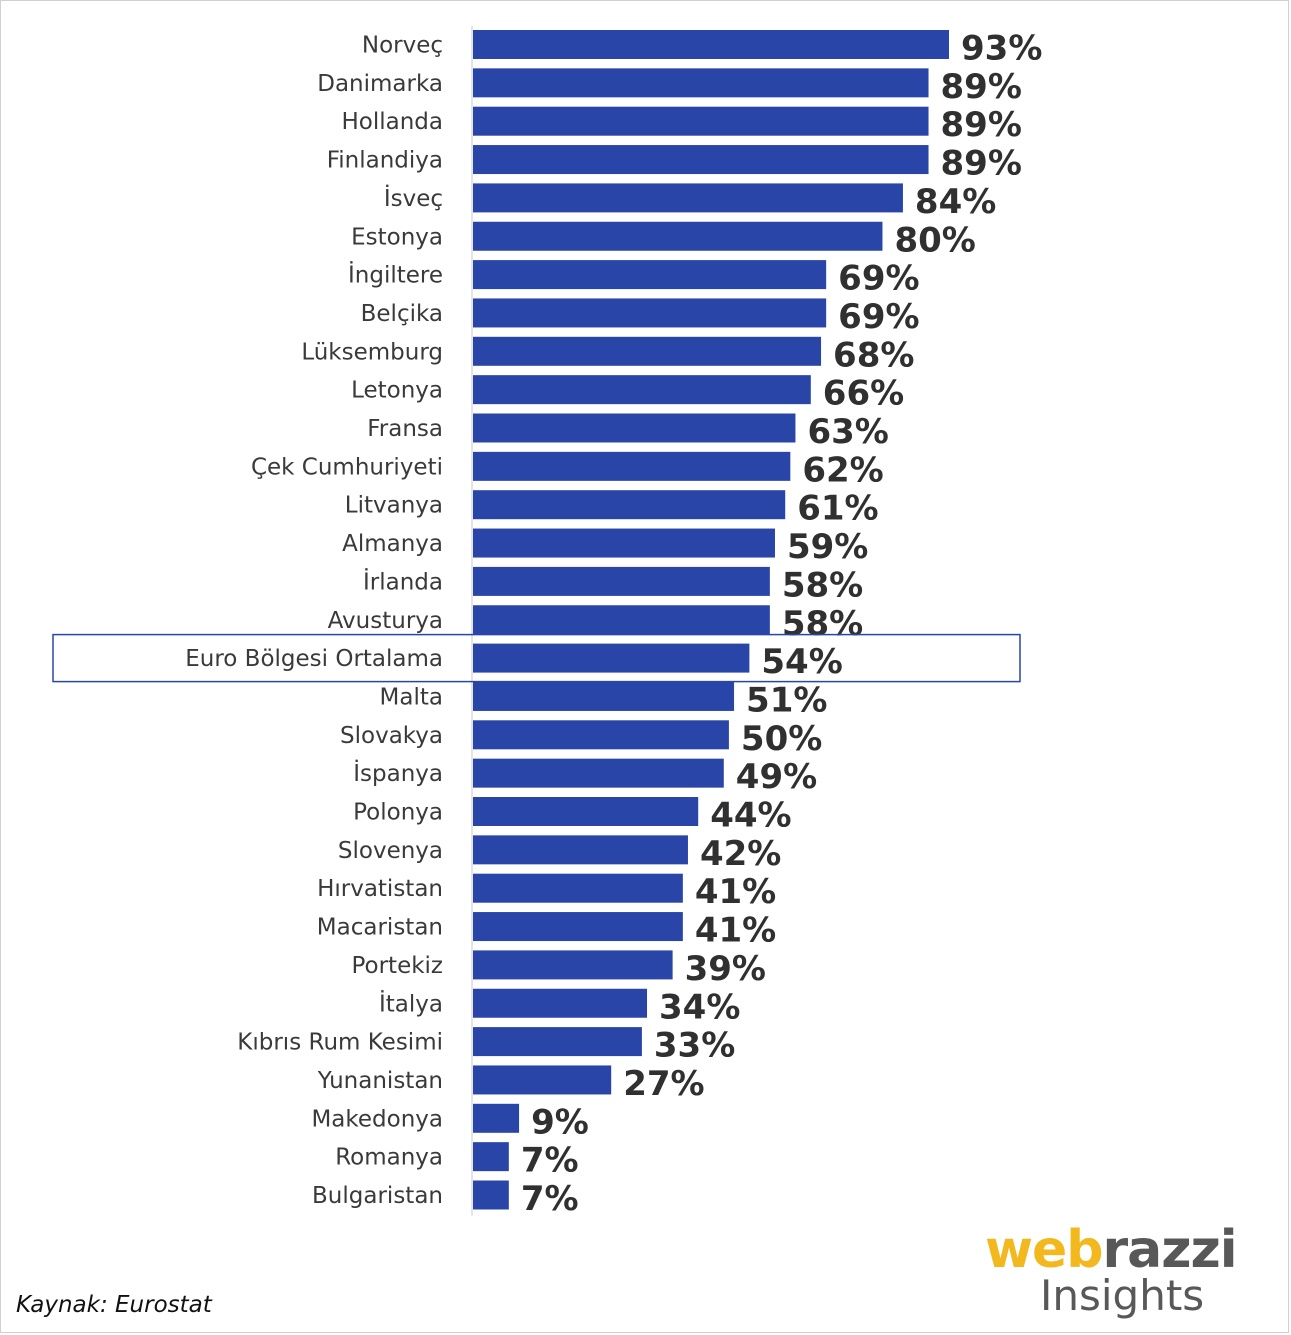 The image size is (1291, 1335). I want to click on category-label: Portekiz, so click(397, 966).